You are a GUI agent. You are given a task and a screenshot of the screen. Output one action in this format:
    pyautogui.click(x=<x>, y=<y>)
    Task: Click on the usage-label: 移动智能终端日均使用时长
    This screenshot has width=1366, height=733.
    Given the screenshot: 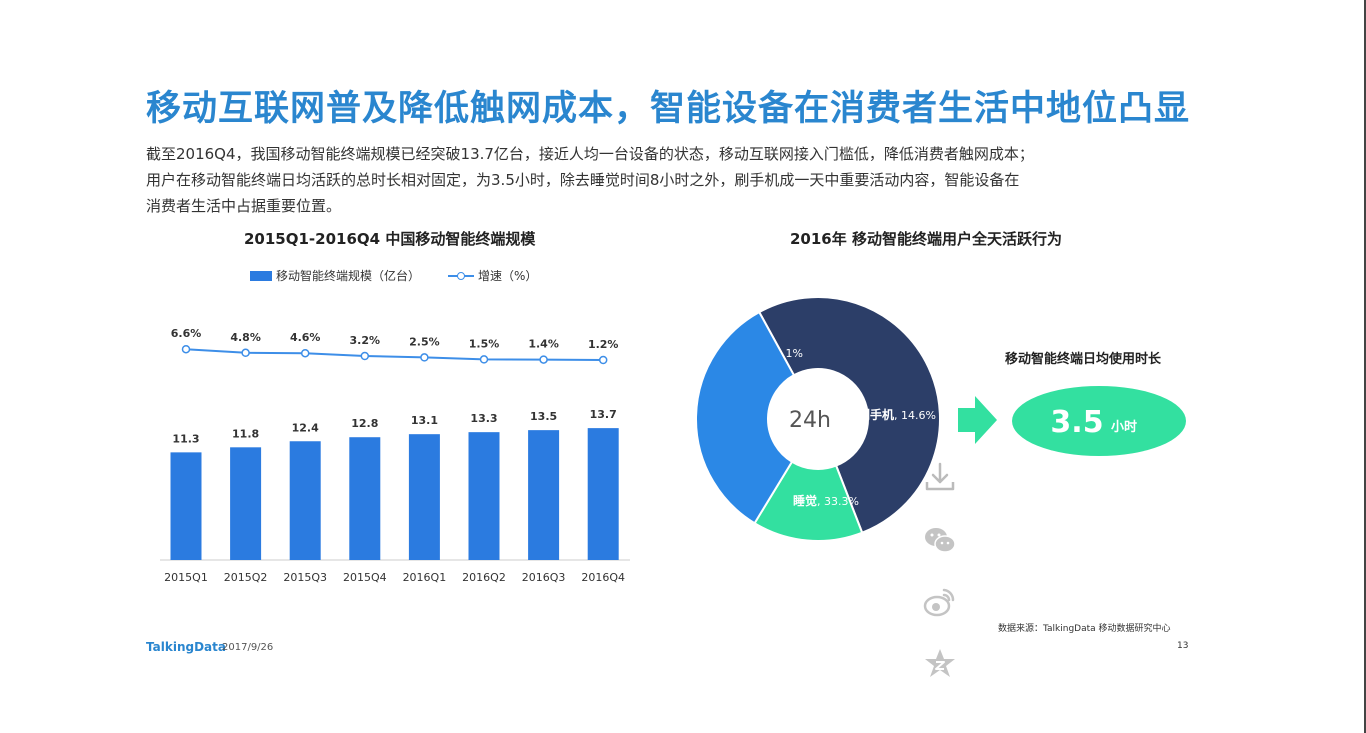 What is the action you would take?
    pyautogui.click(x=1083, y=359)
    